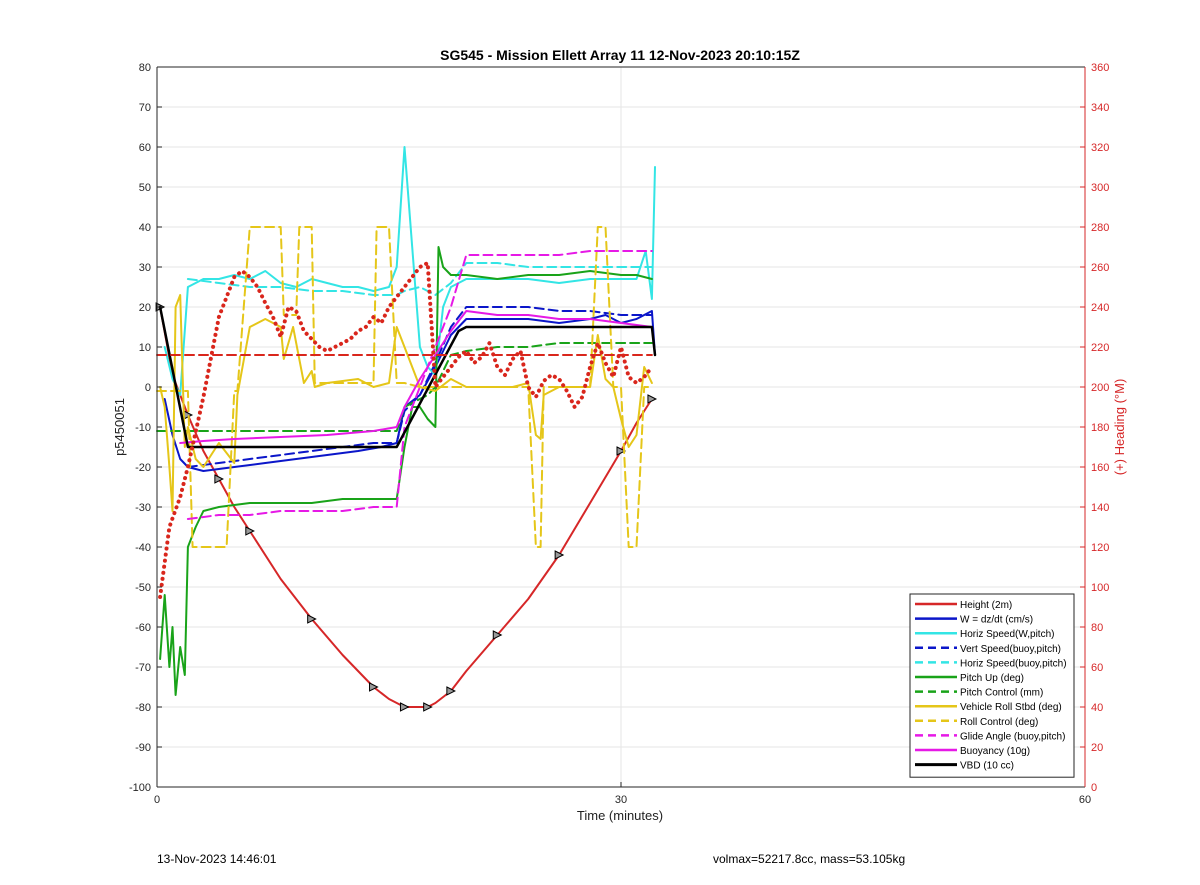 The image size is (1200, 885). I want to click on legend-label: Vert Speed(buoy,pitch), so click(1010, 649).